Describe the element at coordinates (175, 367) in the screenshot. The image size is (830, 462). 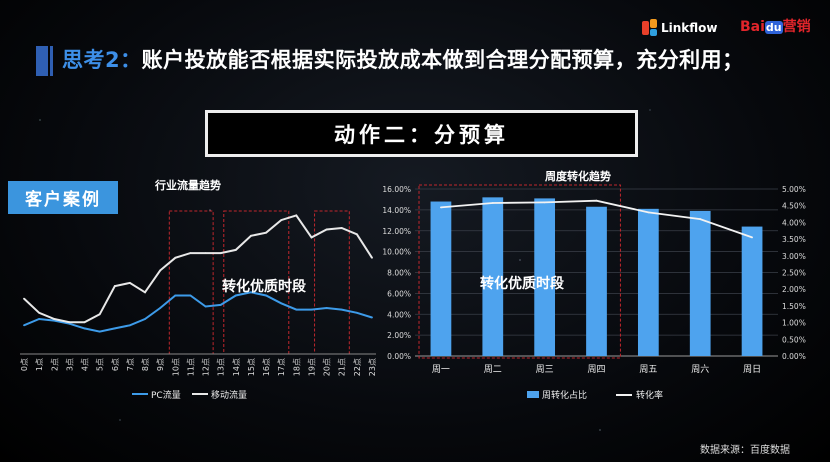
I see `chart1-x-tick-label: 10点` at that location.